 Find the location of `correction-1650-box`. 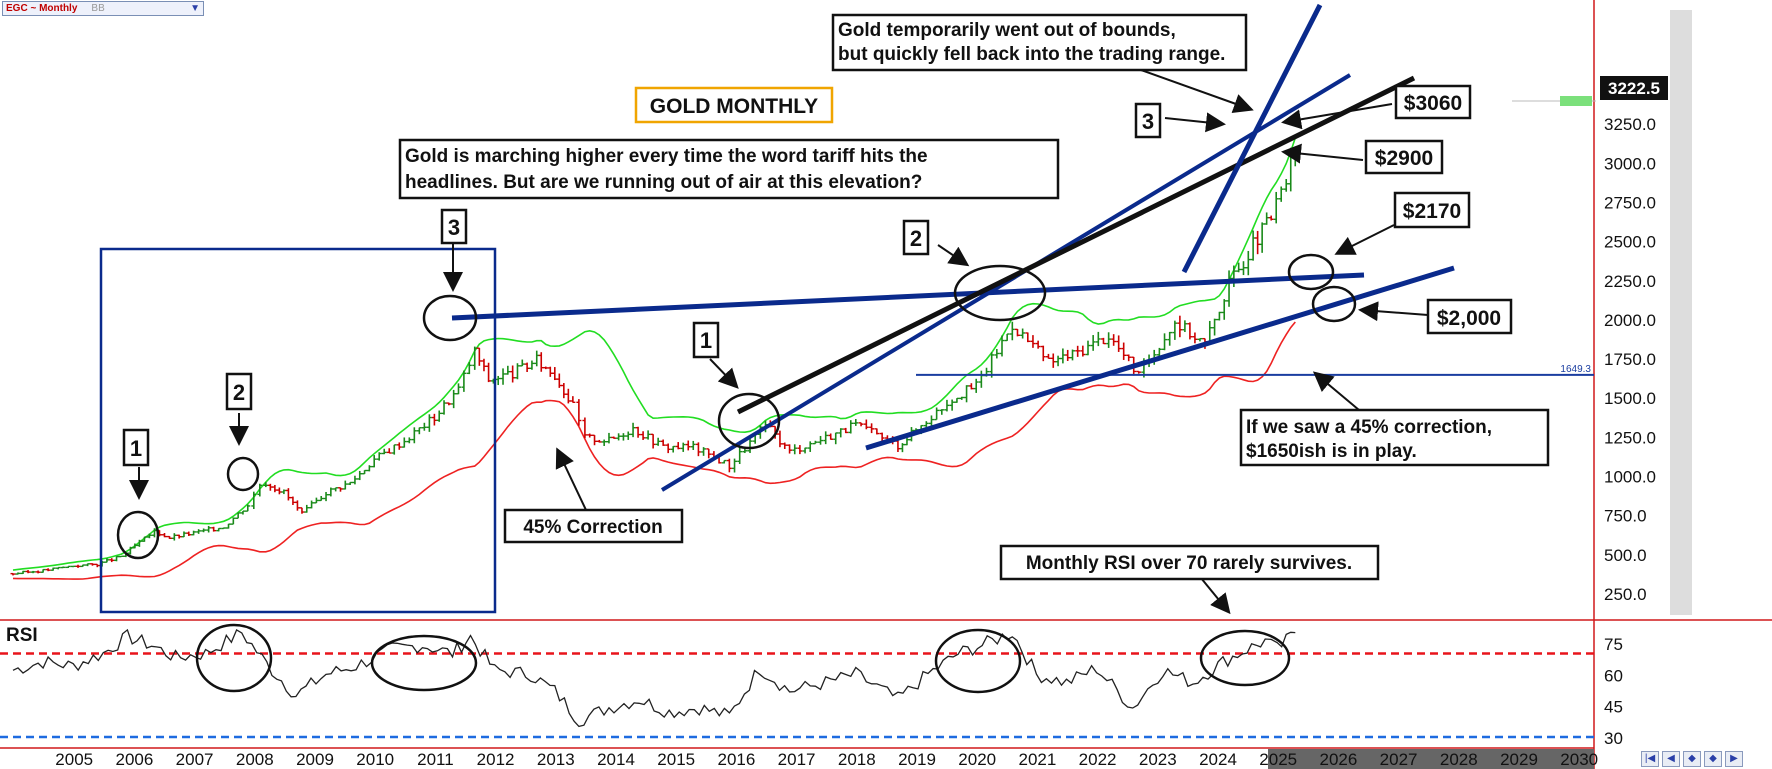

correction-1650-box is located at coordinates (1394, 437).